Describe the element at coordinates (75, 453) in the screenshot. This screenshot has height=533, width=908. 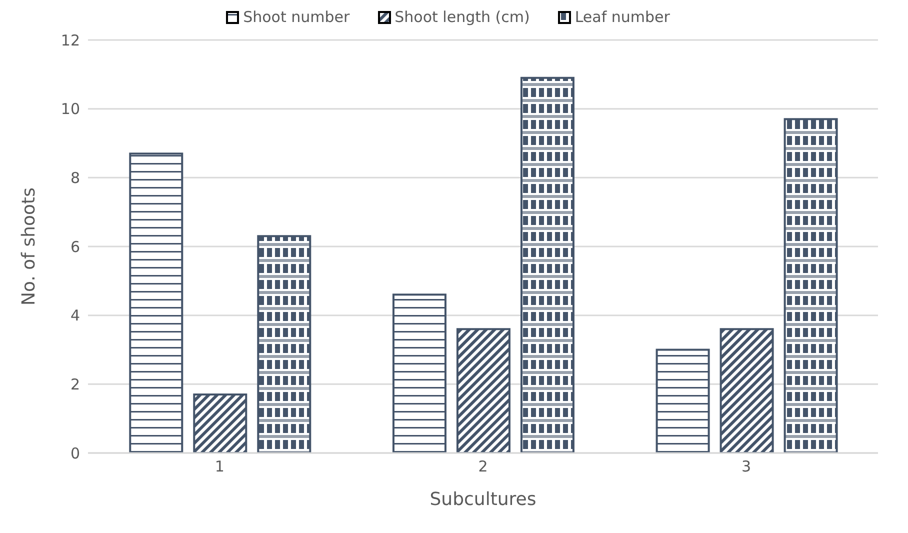
I see `y-tick-label: 0` at that location.